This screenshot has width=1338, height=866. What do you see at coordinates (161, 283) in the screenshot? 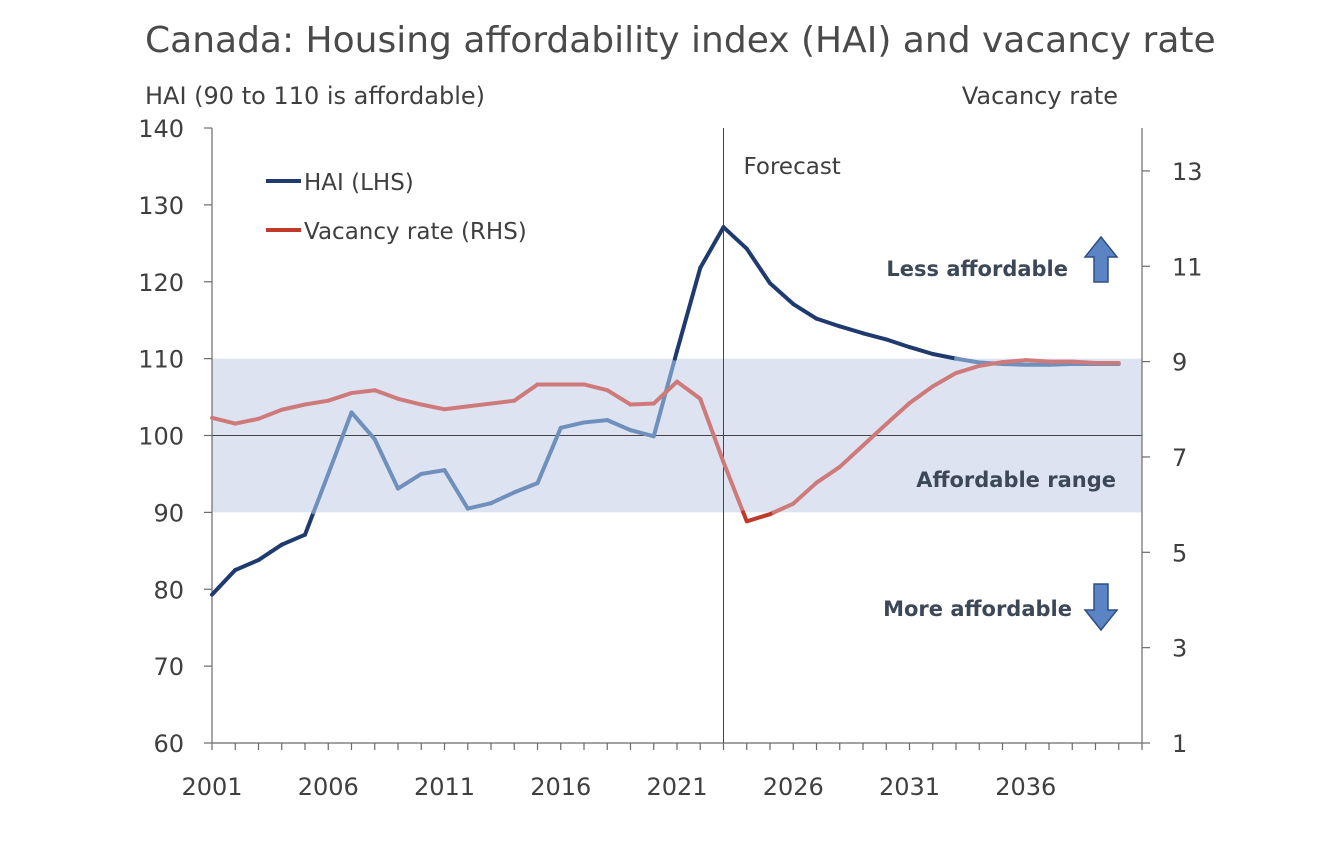
I see `left-tick-label: 120` at bounding box center [161, 283].